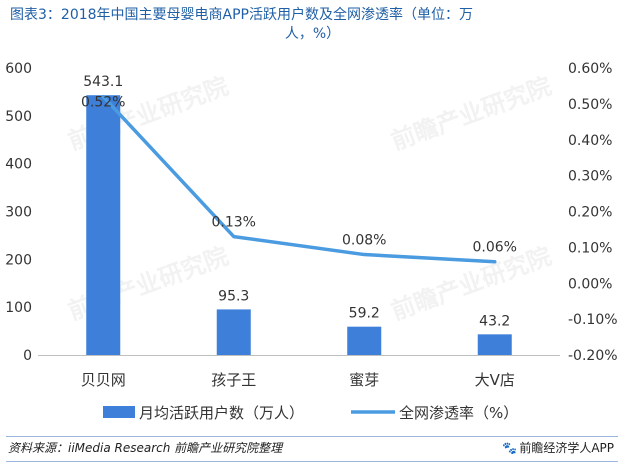 This screenshot has height=466, width=625. I want to click on legend-bar-label: 月均活跃用户数（万人）, so click(221, 413).